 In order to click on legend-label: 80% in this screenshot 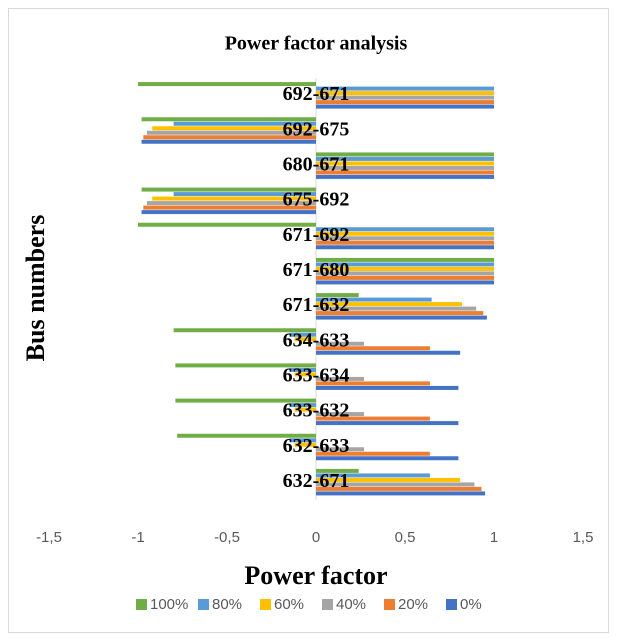, I will do `click(227, 604)`.